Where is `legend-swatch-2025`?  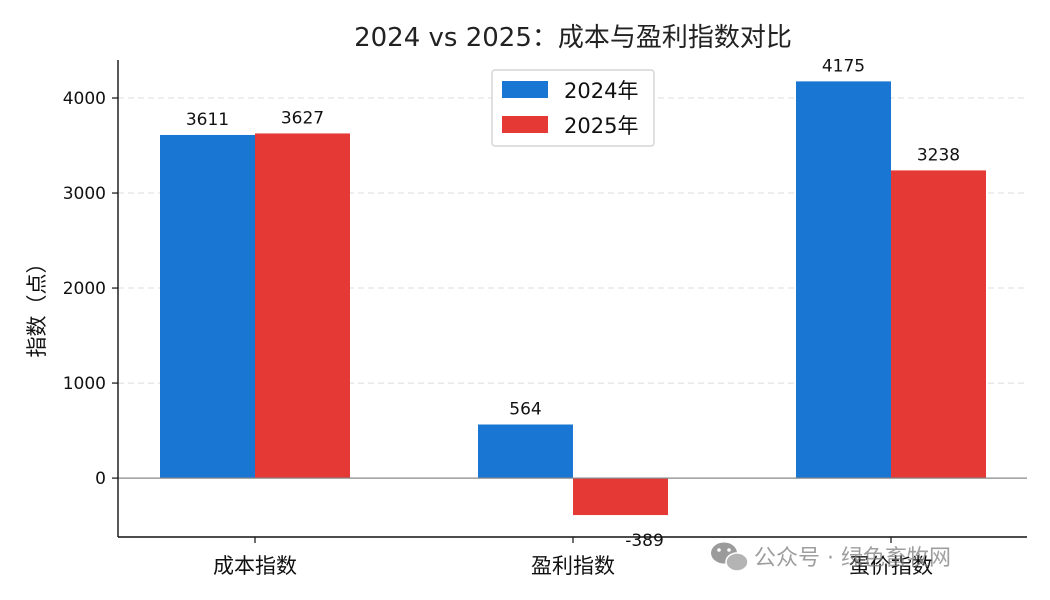 legend-swatch-2025 is located at coordinates (525, 124).